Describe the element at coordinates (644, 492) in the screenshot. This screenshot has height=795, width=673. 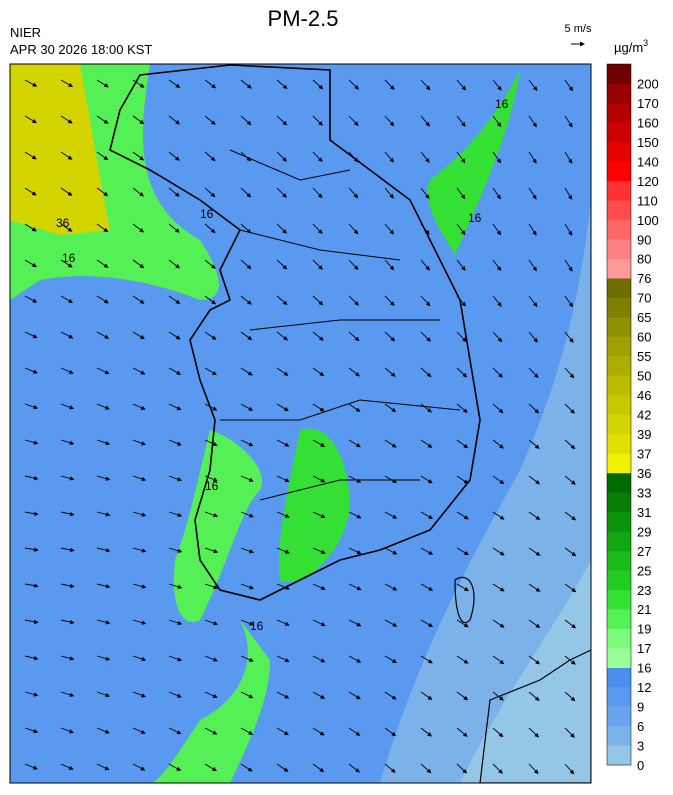
I see `colorbar-tick-label: 33` at that location.